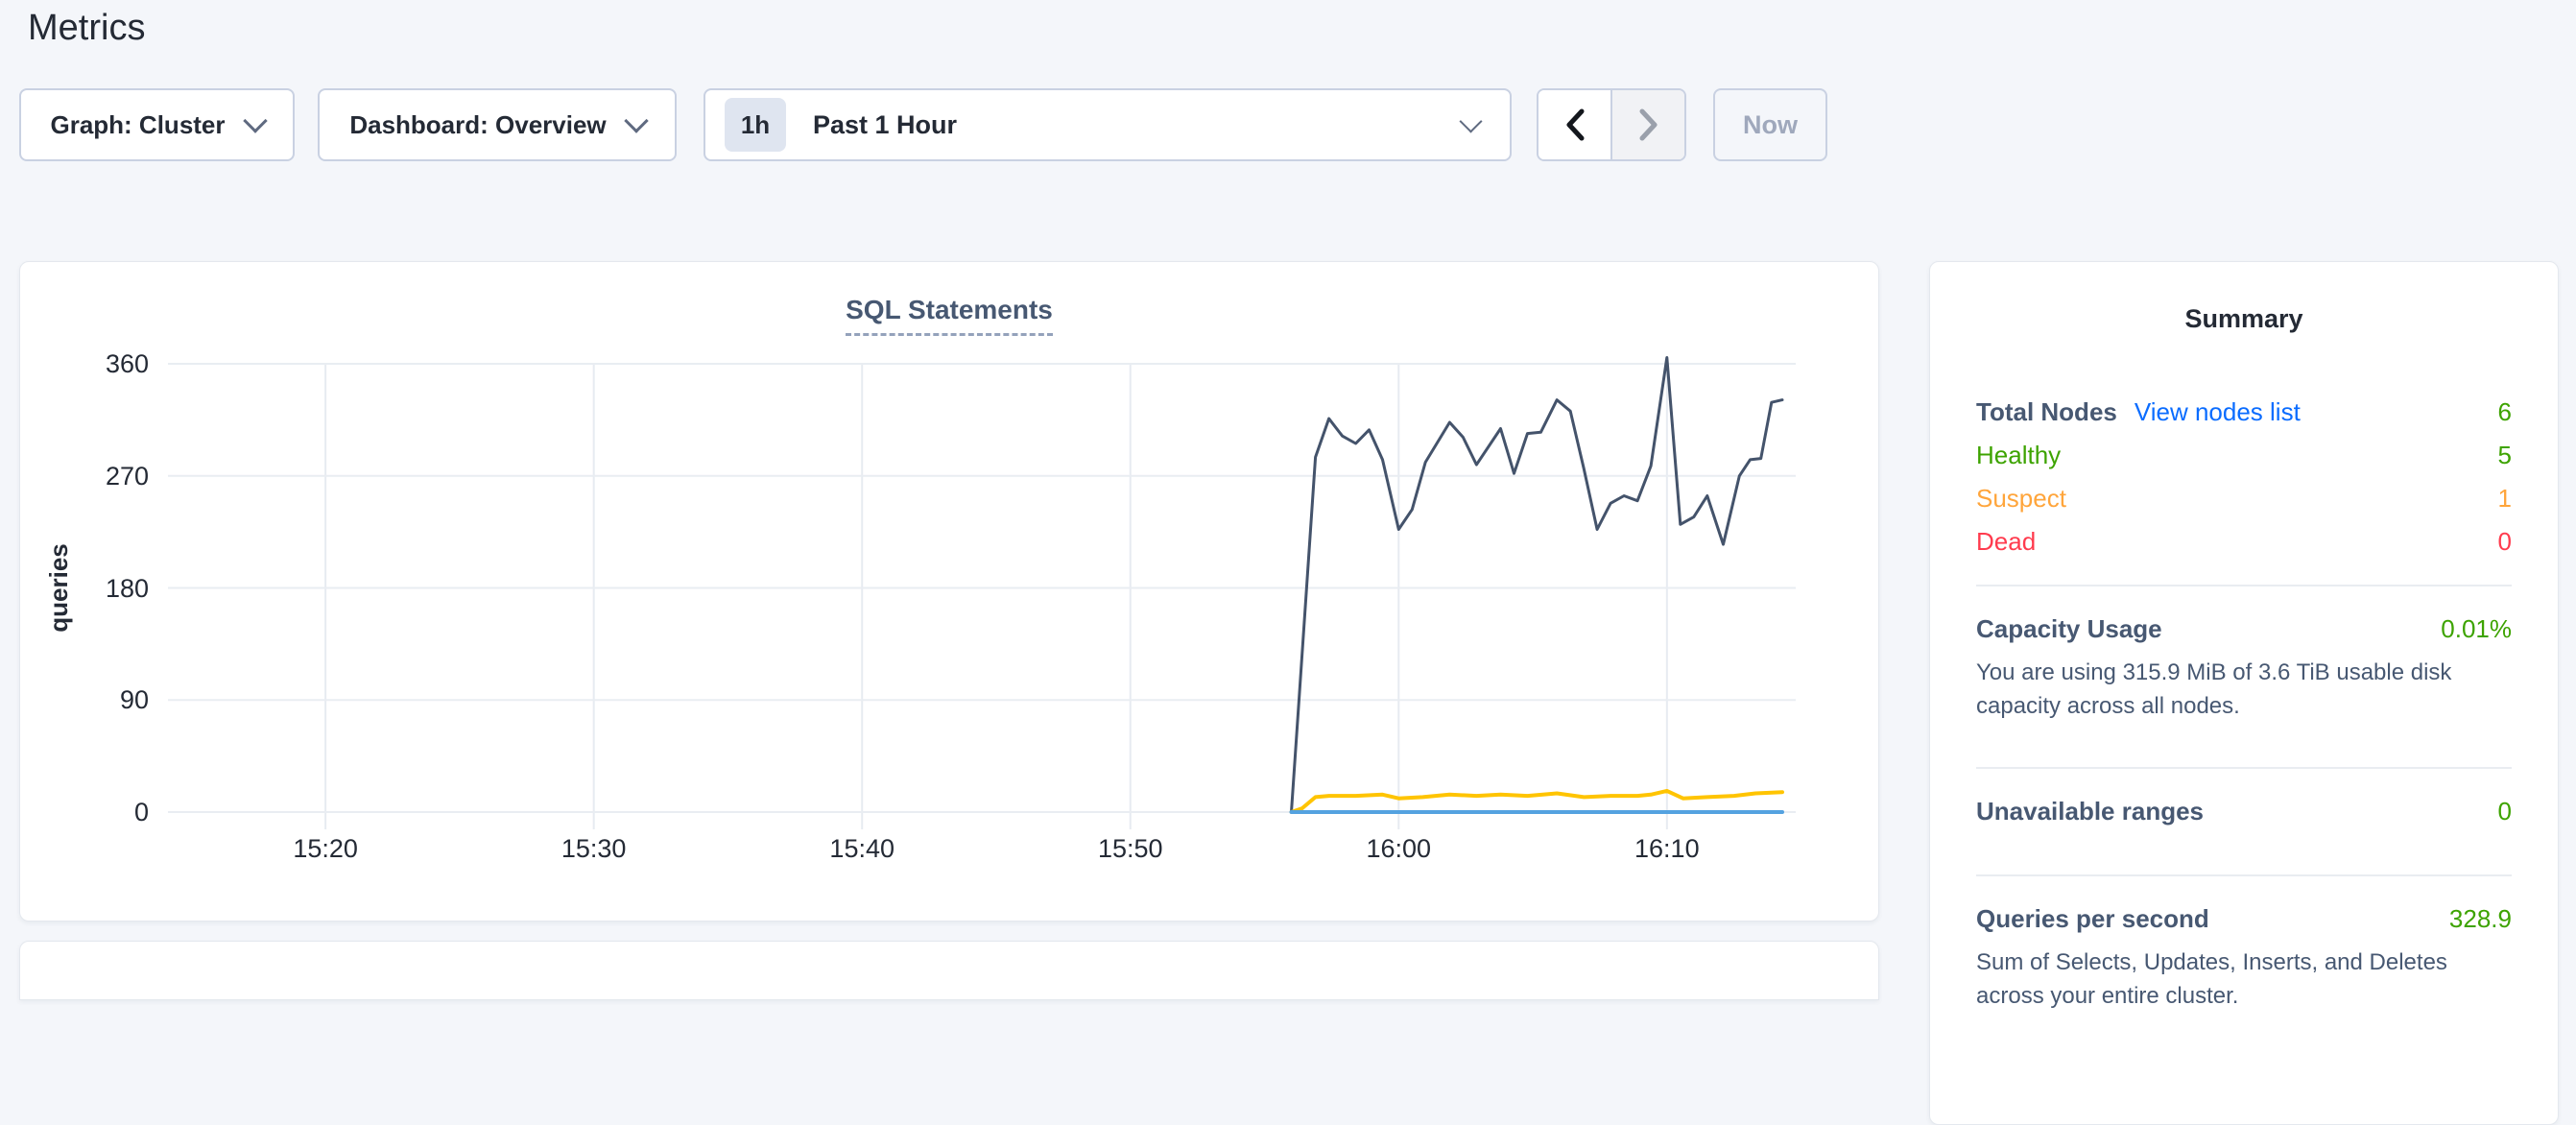 The height and width of the screenshot is (1125, 2576). What do you see at coordinates (2090, 811) in the screenshot?
I see `unavailable-ranges-label: Unavailable ranges` at bounding box center [2090, 811].